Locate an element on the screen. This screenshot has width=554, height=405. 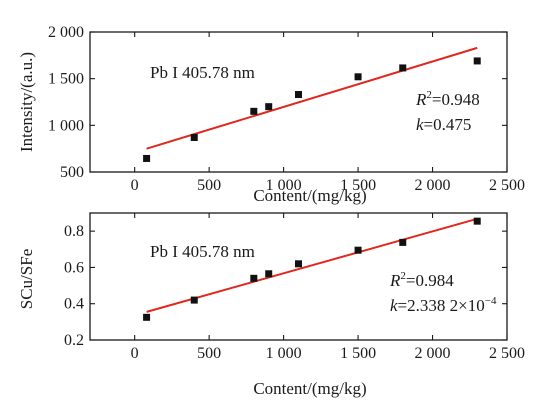
top-x-tick-label: 1 500 is located at coordinates (358, 185).